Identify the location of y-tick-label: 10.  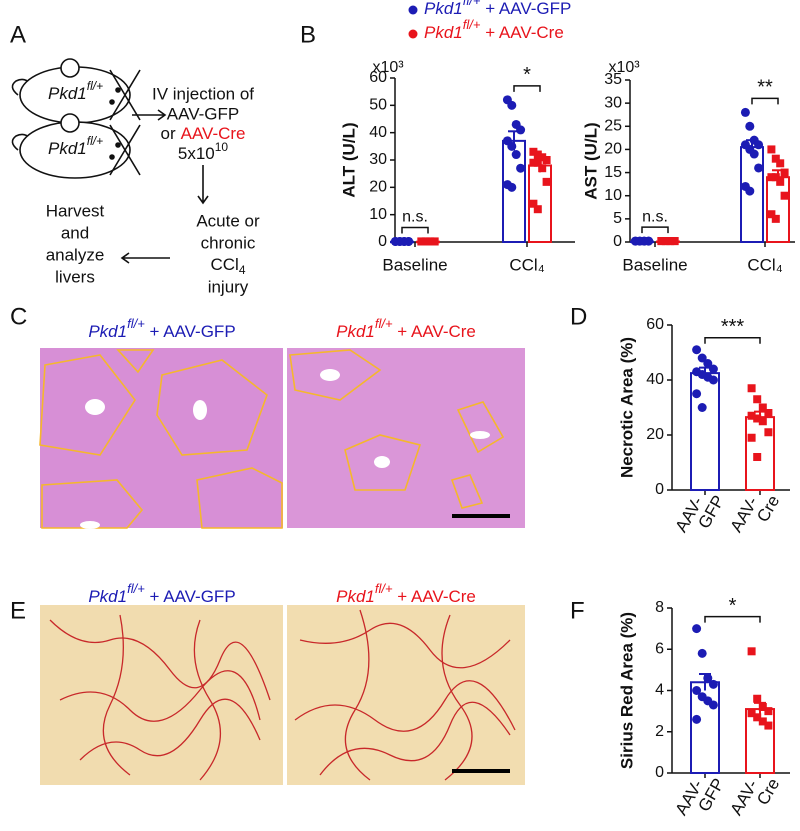
(613, 195).